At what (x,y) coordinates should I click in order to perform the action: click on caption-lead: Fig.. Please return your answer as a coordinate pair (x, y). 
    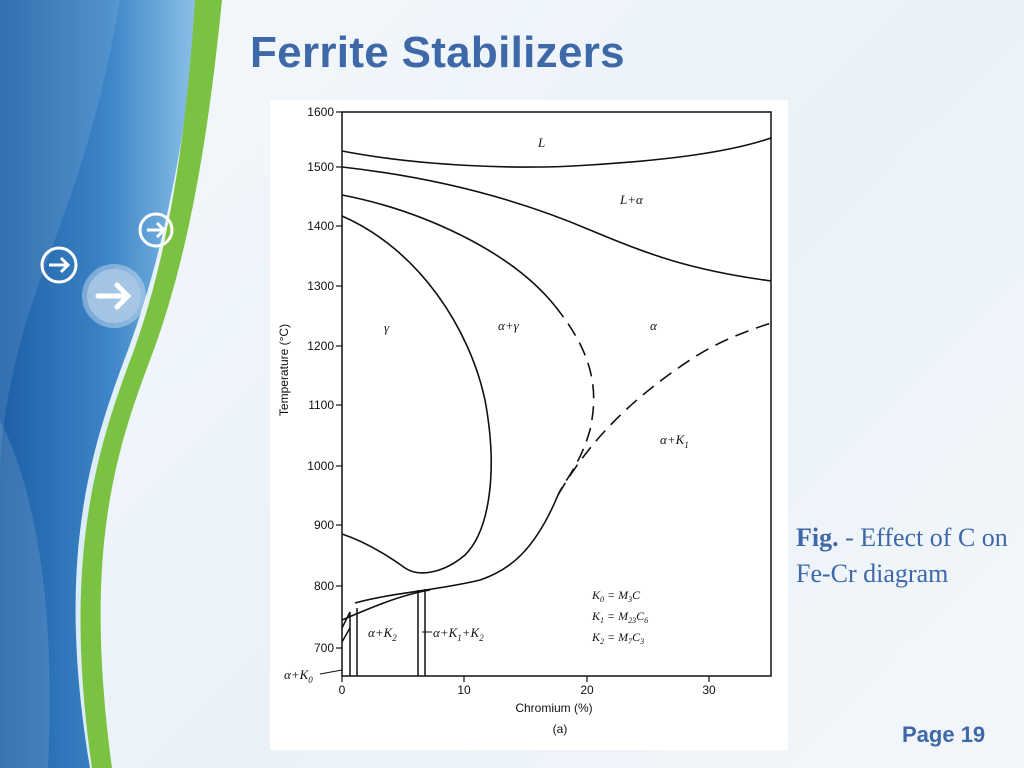
    Looking at the image, I should click on (817, 537).